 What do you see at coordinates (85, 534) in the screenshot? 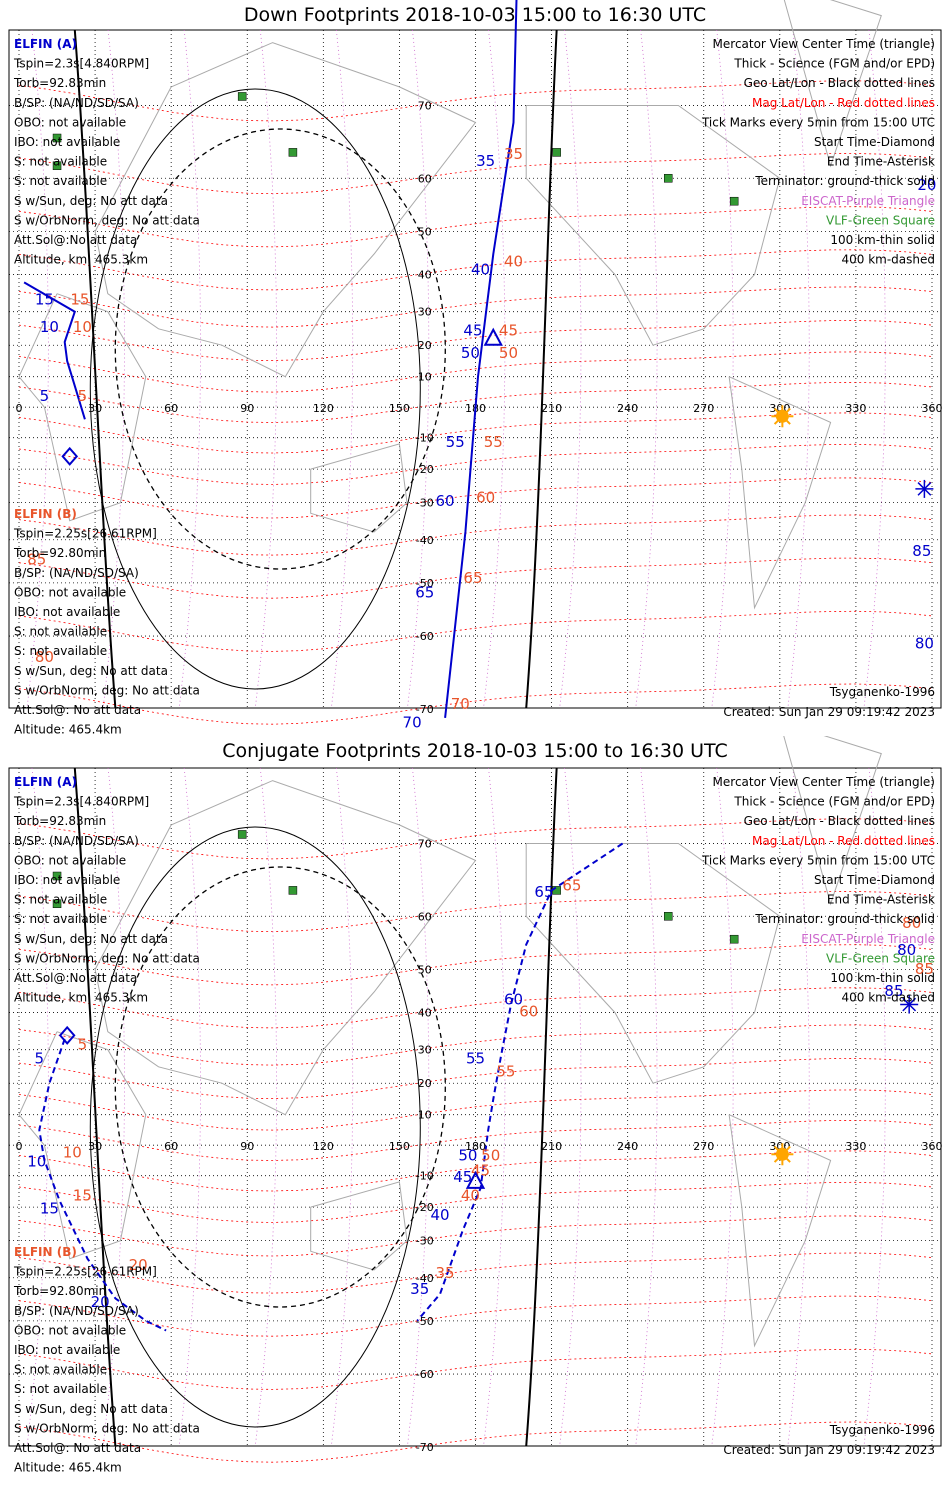
I see `elfin-b-info-line: Tspin=2.25s[26.61RPM]` at bounding box center [85, 534].